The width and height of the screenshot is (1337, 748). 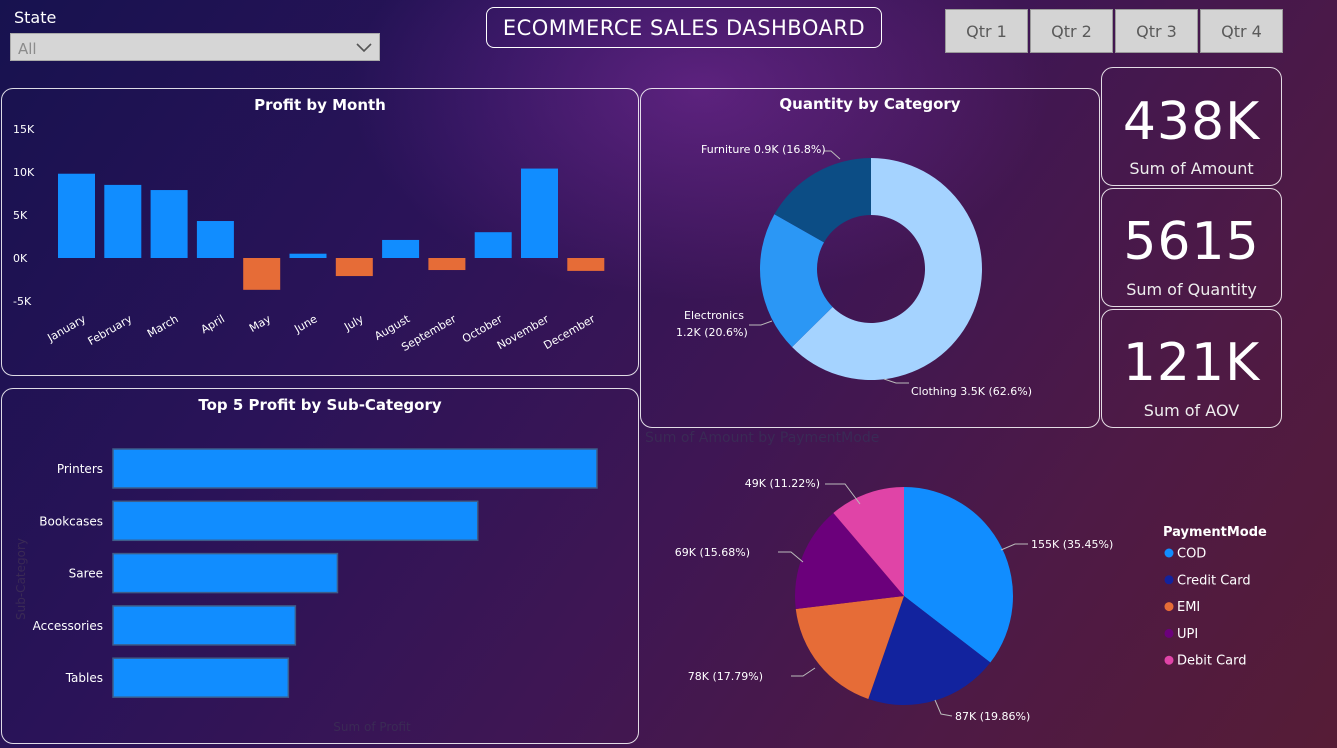 I want to click on quantity-by-category-title: Quantity by Category, so click(x=870, y=104).